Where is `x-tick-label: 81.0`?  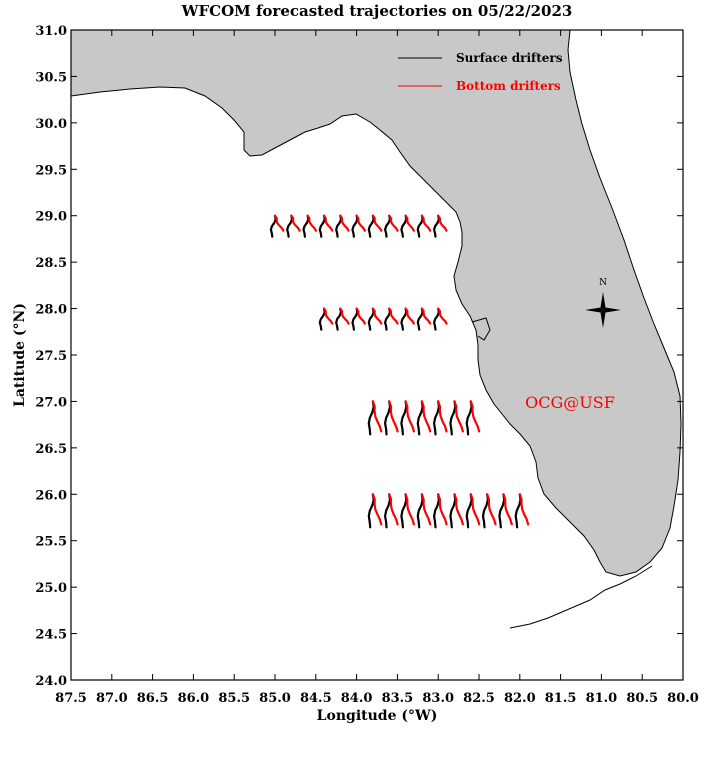
x-tick-label: 81.0 is located at coordinates (602, 698).